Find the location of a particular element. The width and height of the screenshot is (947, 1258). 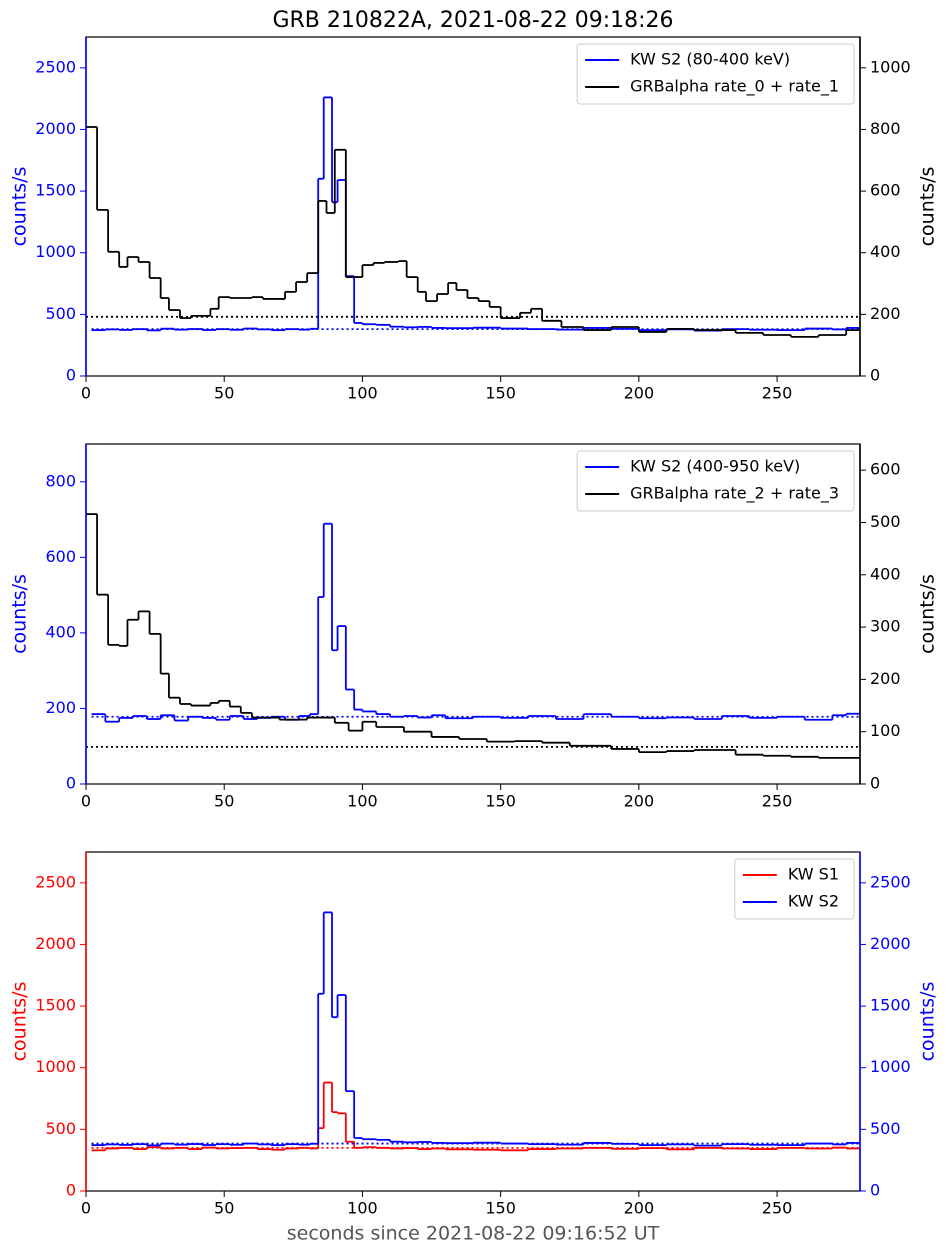

legend-label: KW S2 (80-400 keV) is located at coordinates (710, 59).